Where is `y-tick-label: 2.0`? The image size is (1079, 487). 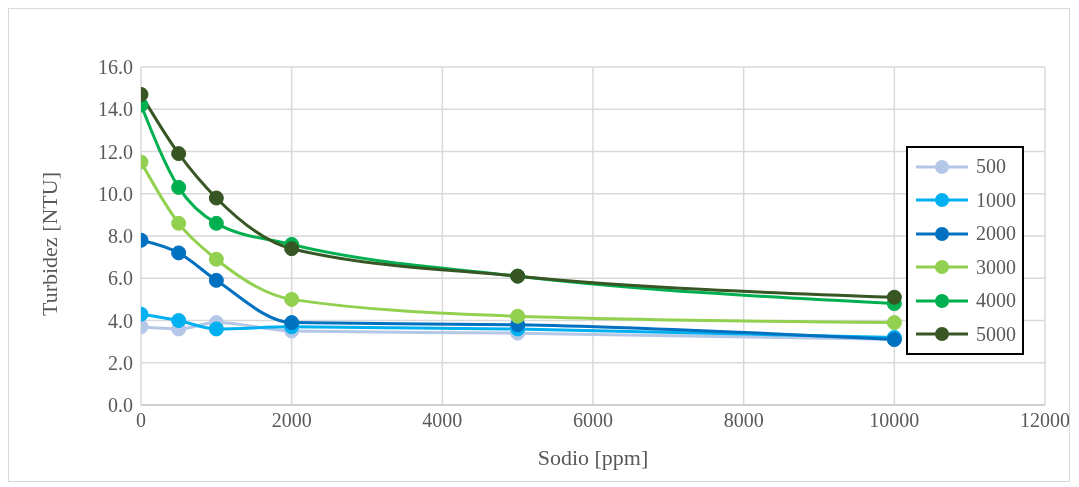 y-tick-label: 2.0 is located at coordinates (120, 362).